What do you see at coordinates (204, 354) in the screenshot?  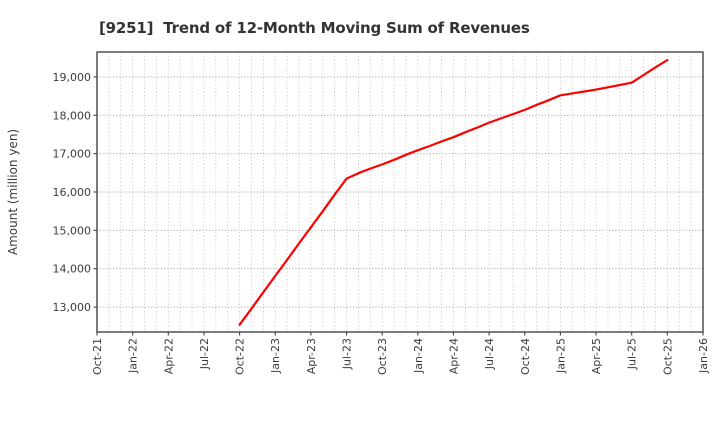 I see `x-tick-label: Jul-22` at bounding box center [204, 354].